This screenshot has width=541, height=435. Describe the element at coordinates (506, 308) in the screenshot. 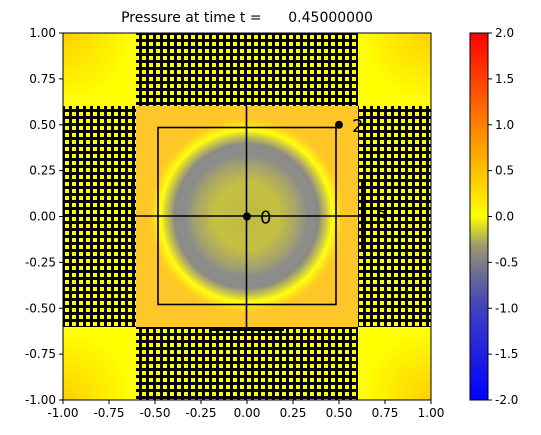

I see `colorbar-tick-label: -1.0` at that location.